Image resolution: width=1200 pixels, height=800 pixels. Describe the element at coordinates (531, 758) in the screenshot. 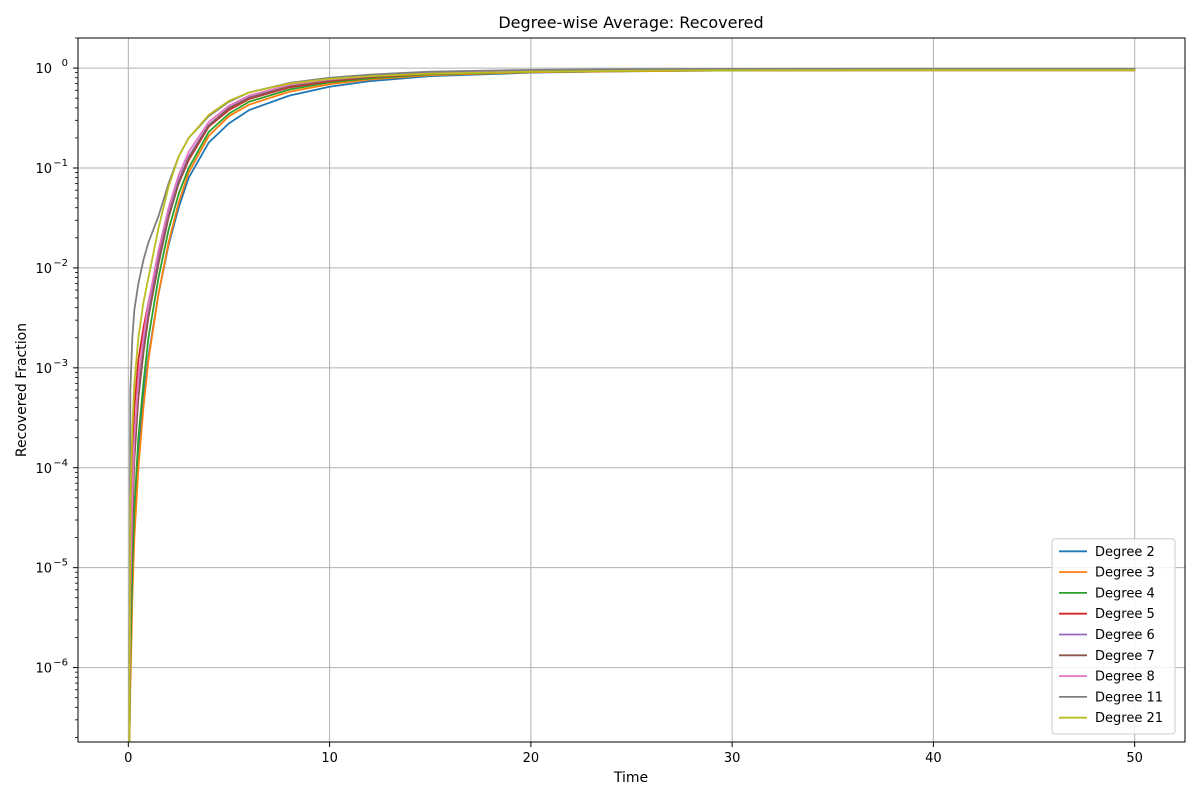

I see `x-tick-label: 20` at that location.